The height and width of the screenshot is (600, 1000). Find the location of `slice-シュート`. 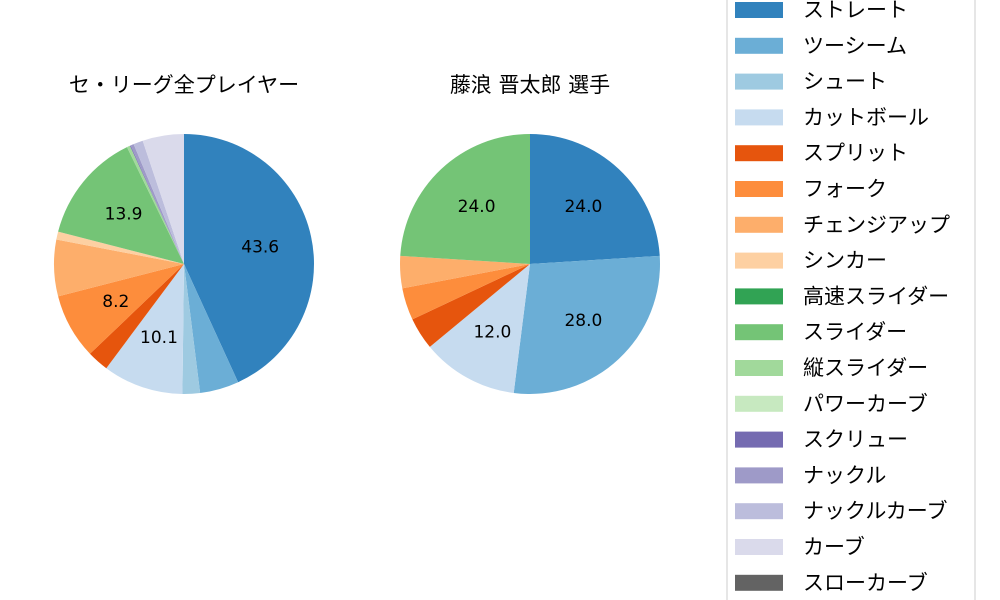

slice-シュート is located at coordinates (191, 329).